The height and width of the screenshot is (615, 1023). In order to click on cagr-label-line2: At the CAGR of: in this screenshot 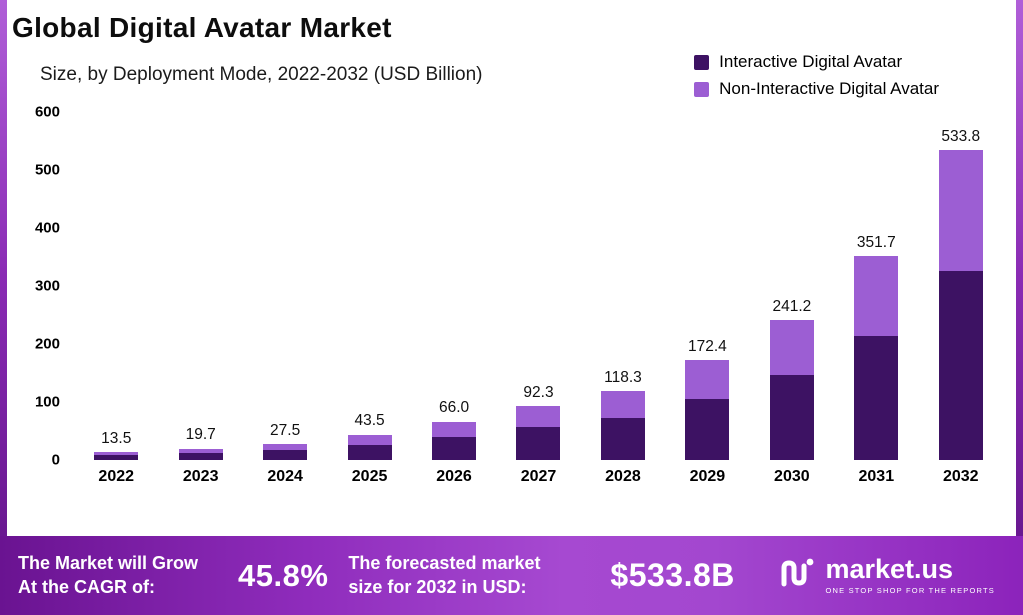, I will do `click(86, 586)`.